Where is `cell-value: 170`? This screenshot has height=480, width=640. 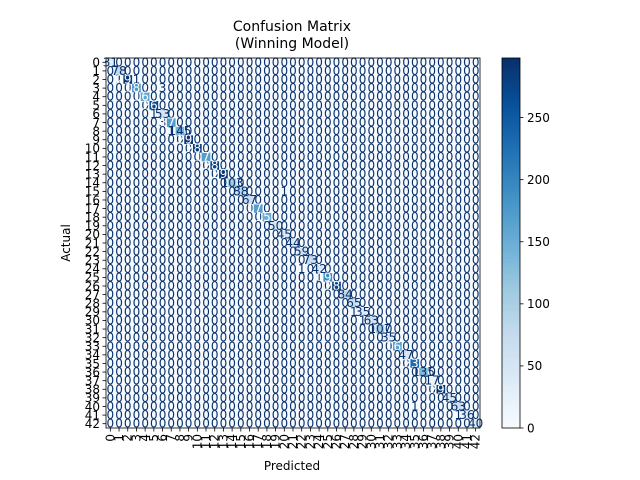
cell-value: 170 is located at coordinates (206, 157).